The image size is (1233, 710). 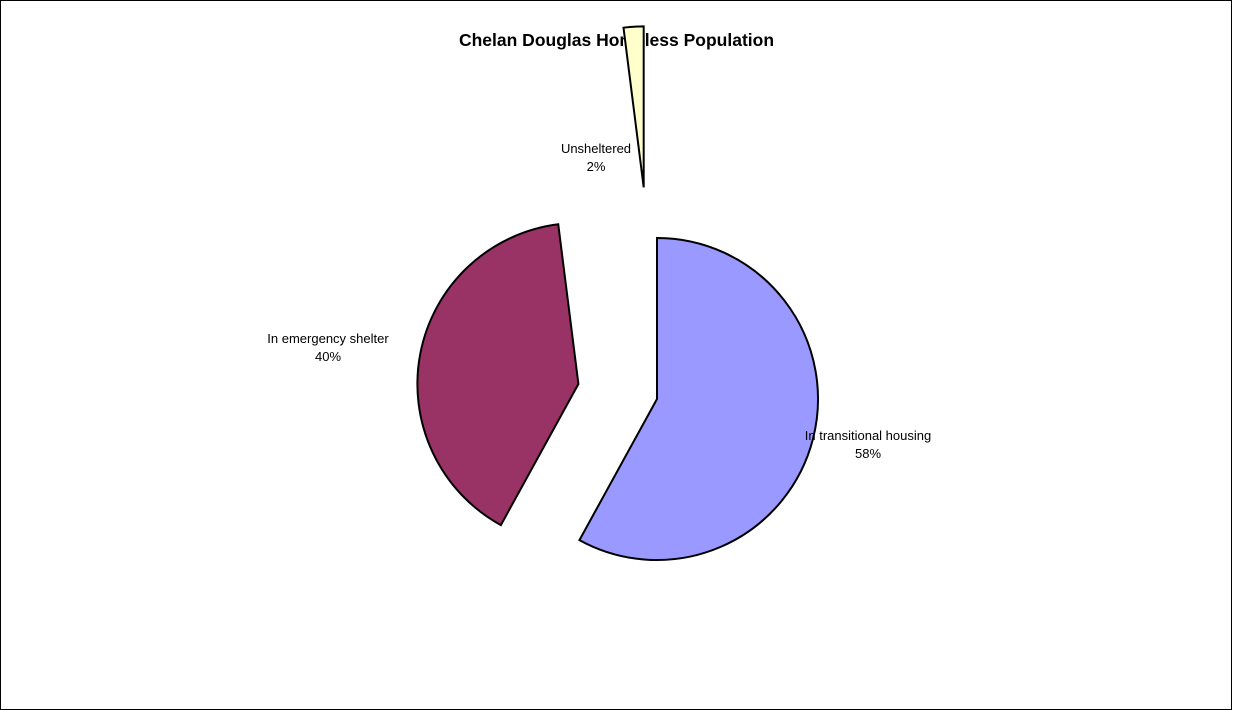 What do you see at coordinates (698, 398) in the screenshot?
I see `pie-slice-in-transitional-housing` at bounding box center [698, 398].